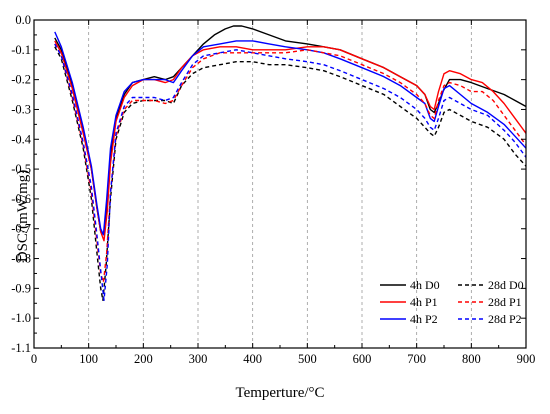 The height and width of the screenshot is (414, 550). Describe the element at coordinates (143, 359) in the screenshot. I see `x-tick-label: 200` at that location.